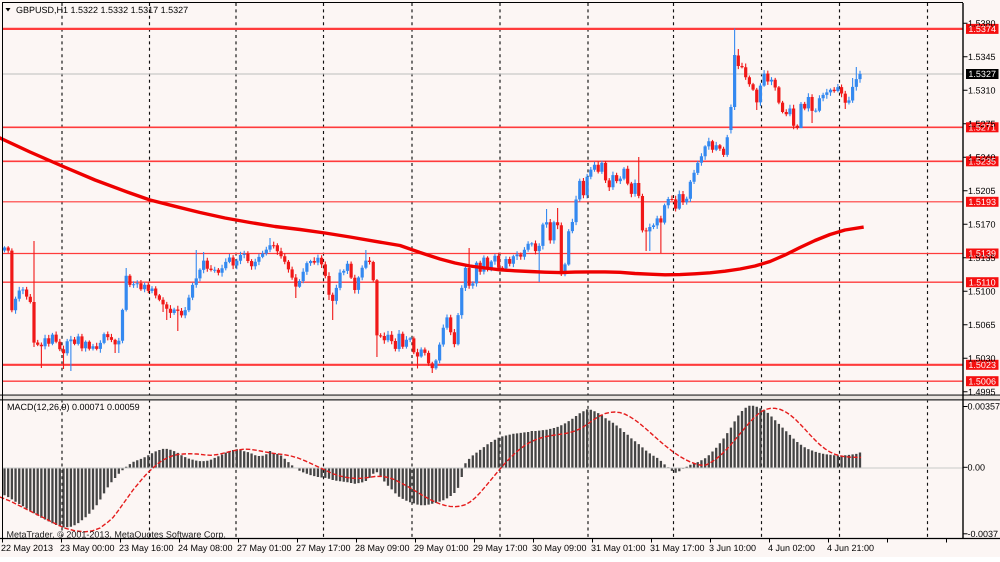  Describe the element at coordinates (382, 548) in the screenshot. I see `svg-text: 28 May 09:00` at that location.